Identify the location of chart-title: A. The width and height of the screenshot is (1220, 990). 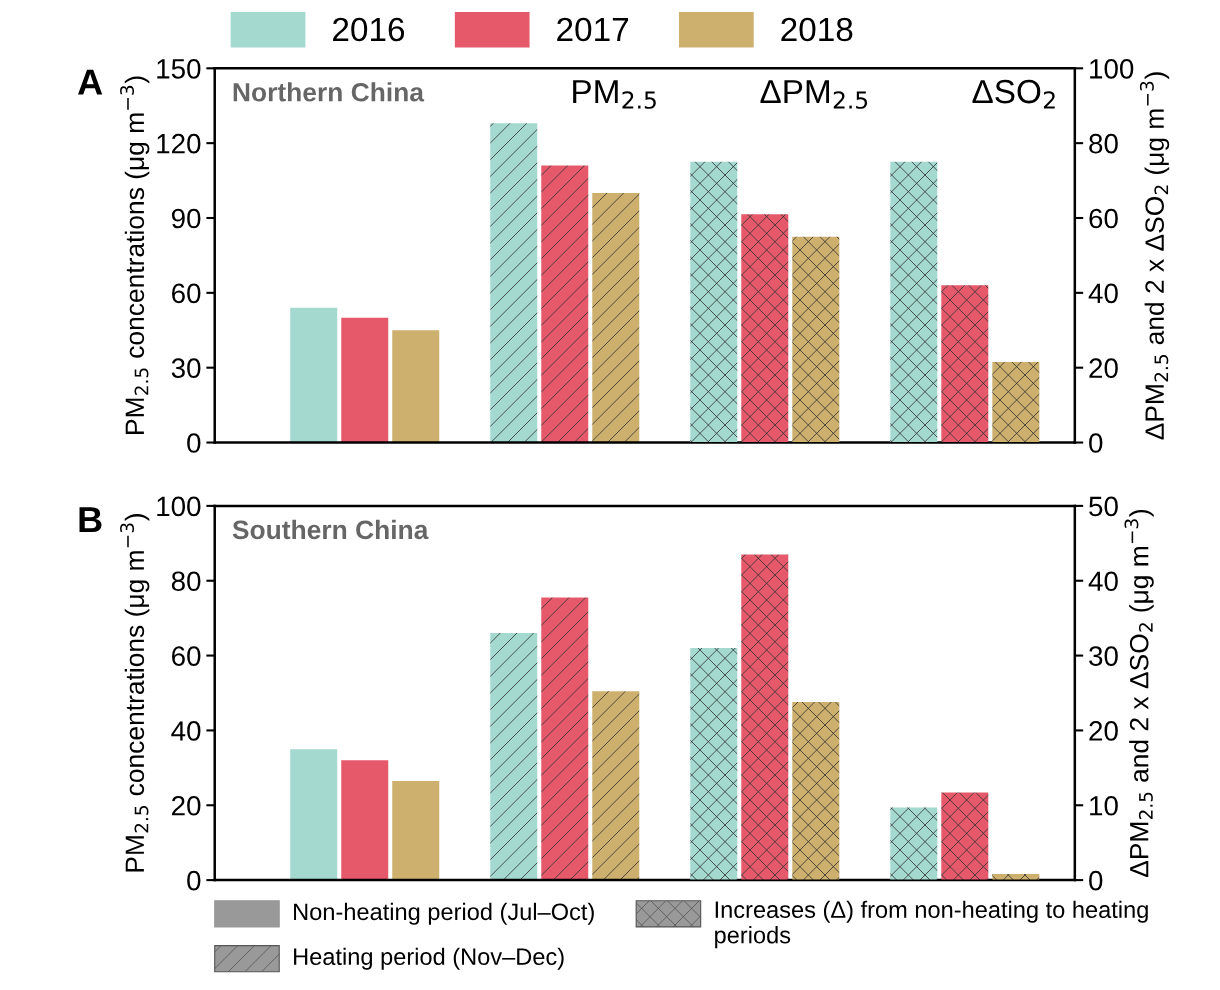
(90, 82).